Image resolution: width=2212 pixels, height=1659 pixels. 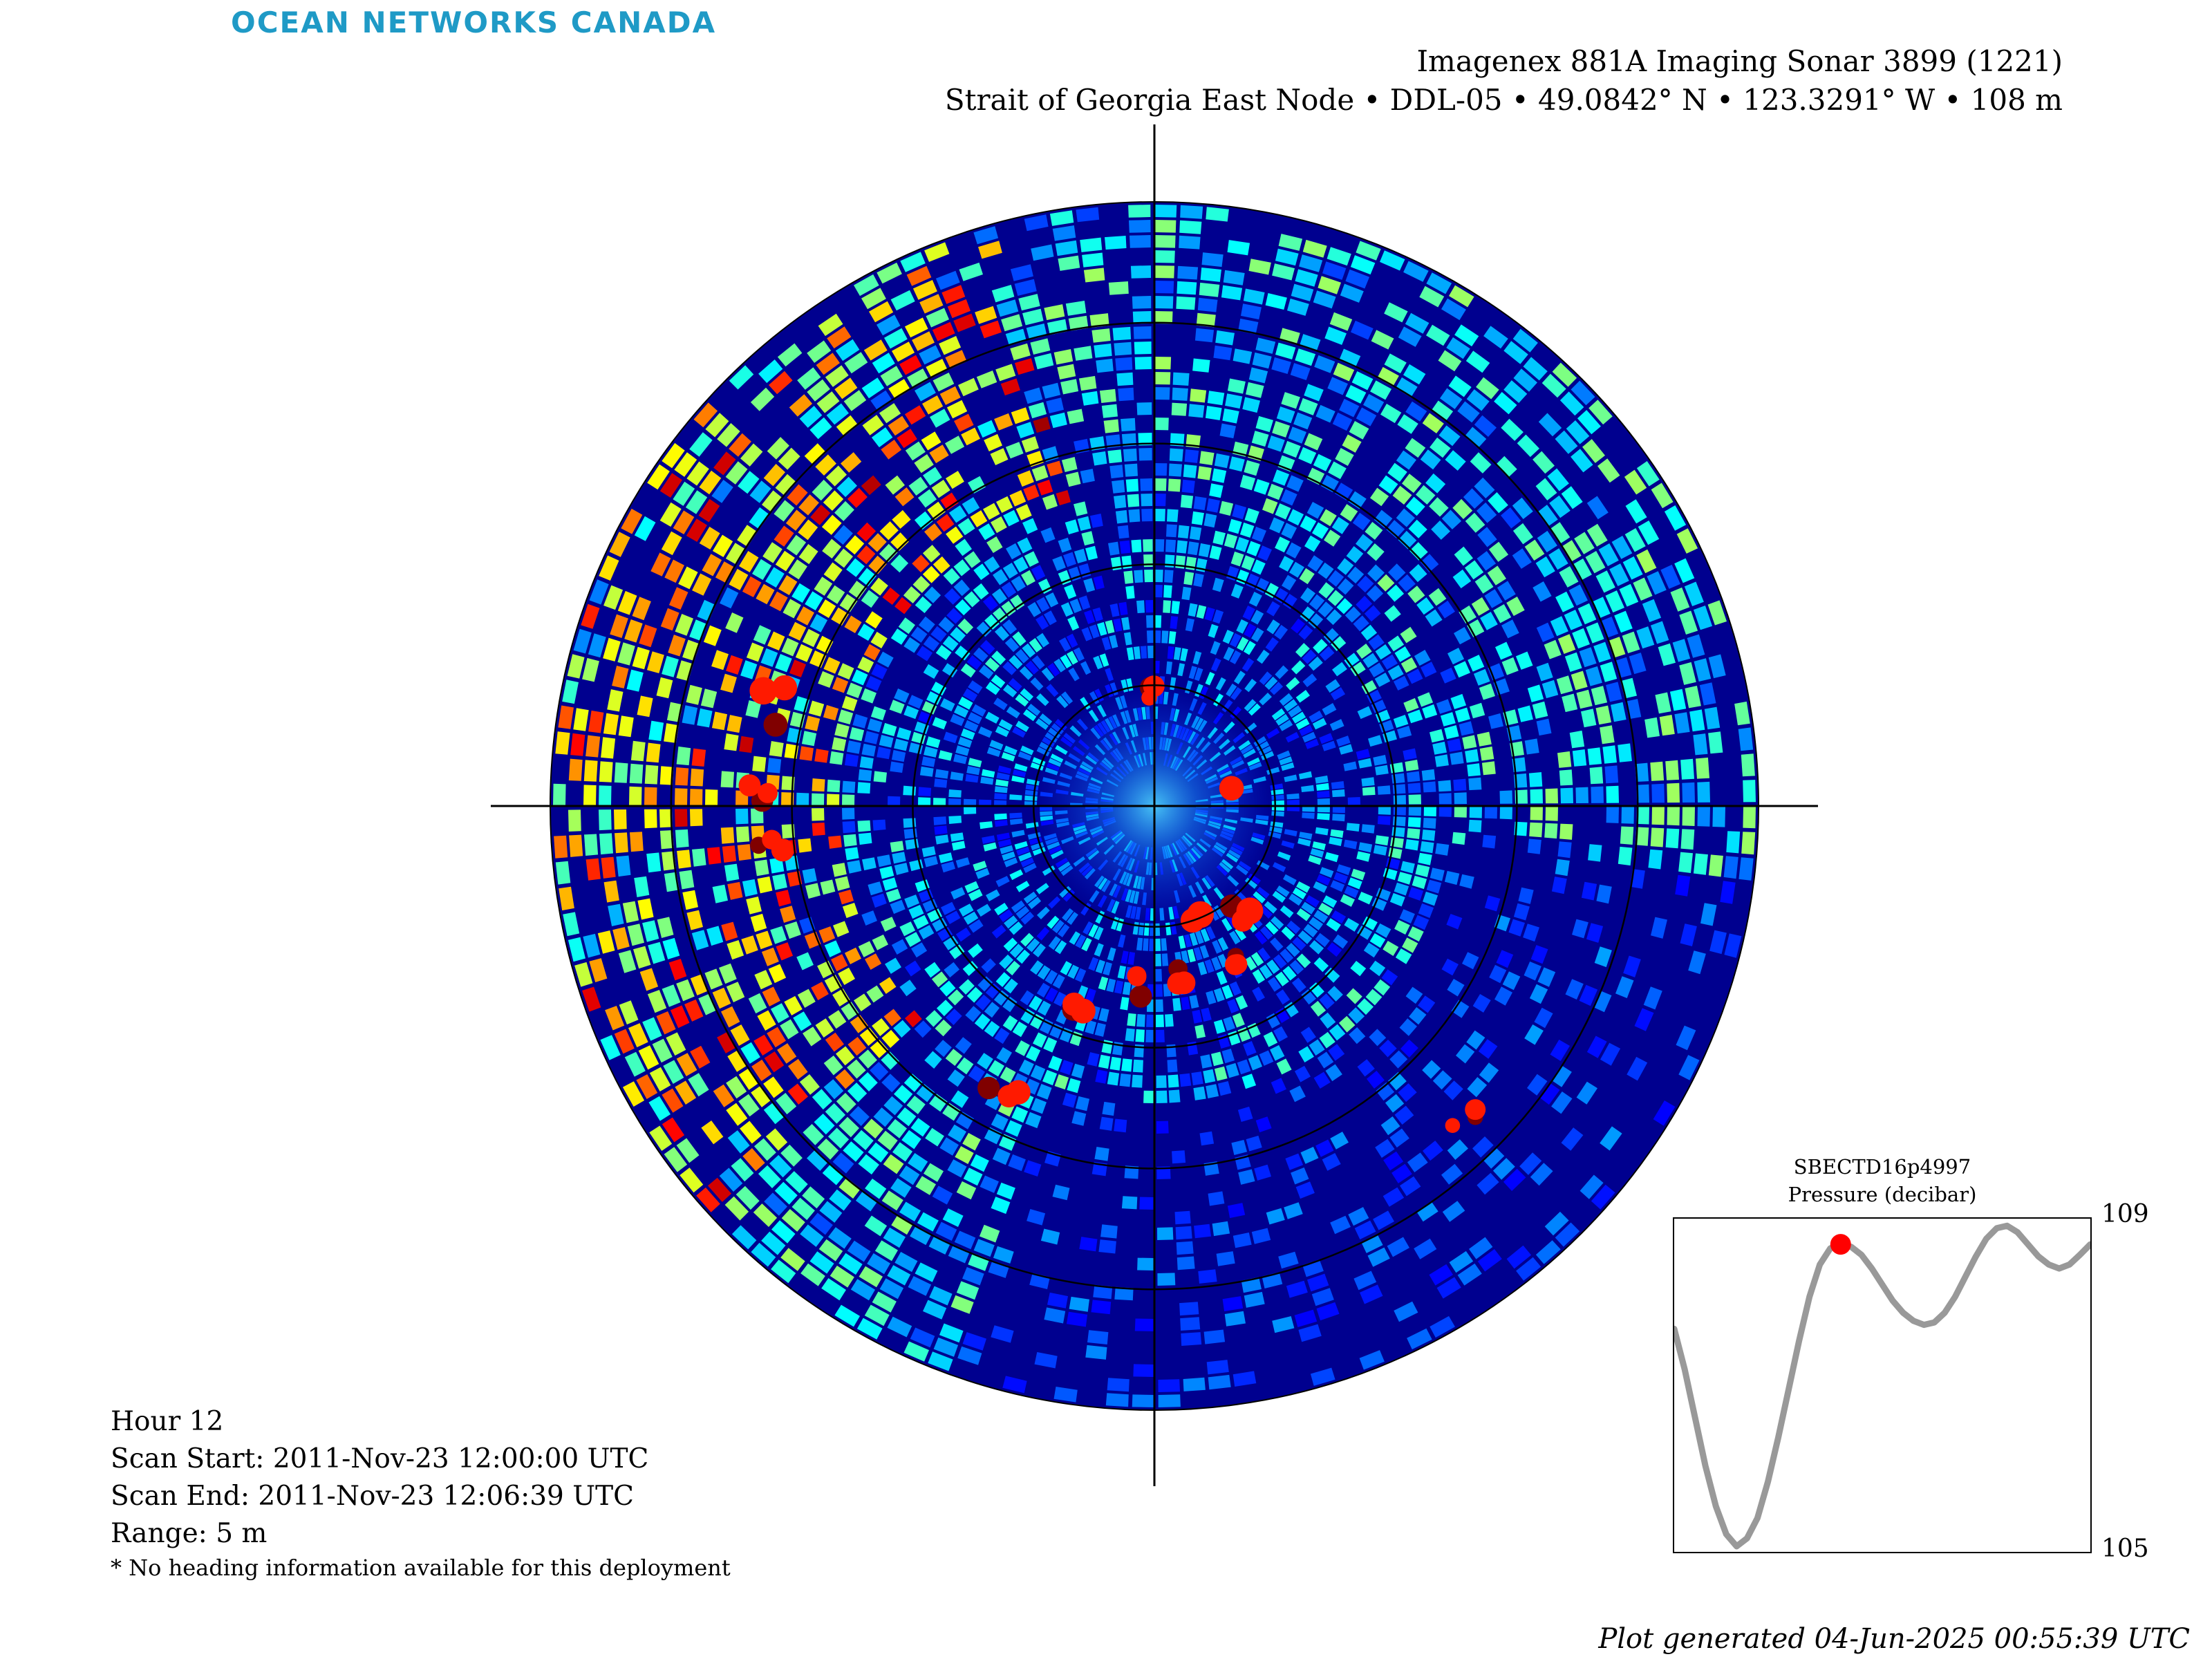 What do you see at coordinates (1882, 1386) in the screenshot?
I see `pressure-series-line` at bounding box center [1882, 1386].